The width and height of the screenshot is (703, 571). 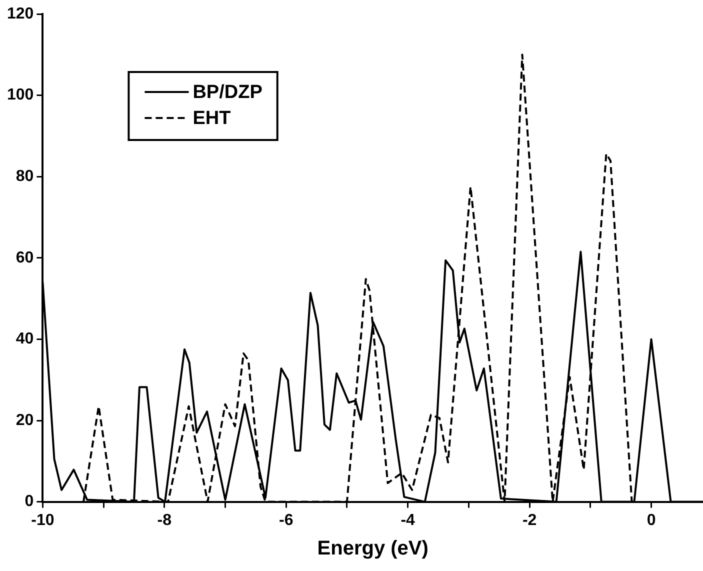 I want to click on y-tick-label: 120, so click(x=20, y=13).